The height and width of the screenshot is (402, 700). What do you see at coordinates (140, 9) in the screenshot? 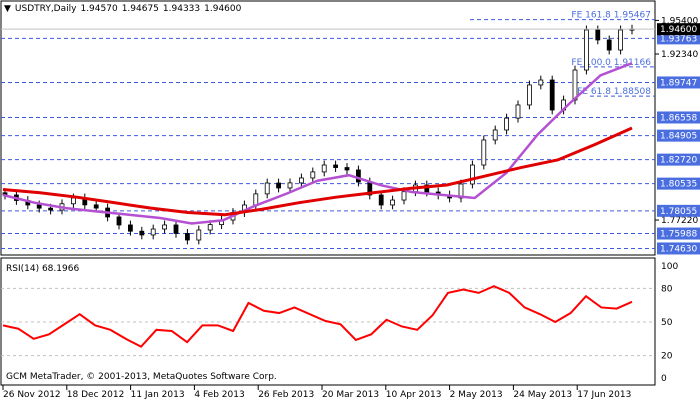
I see `high-price: 1.94675` at bounding box center [140, 9].